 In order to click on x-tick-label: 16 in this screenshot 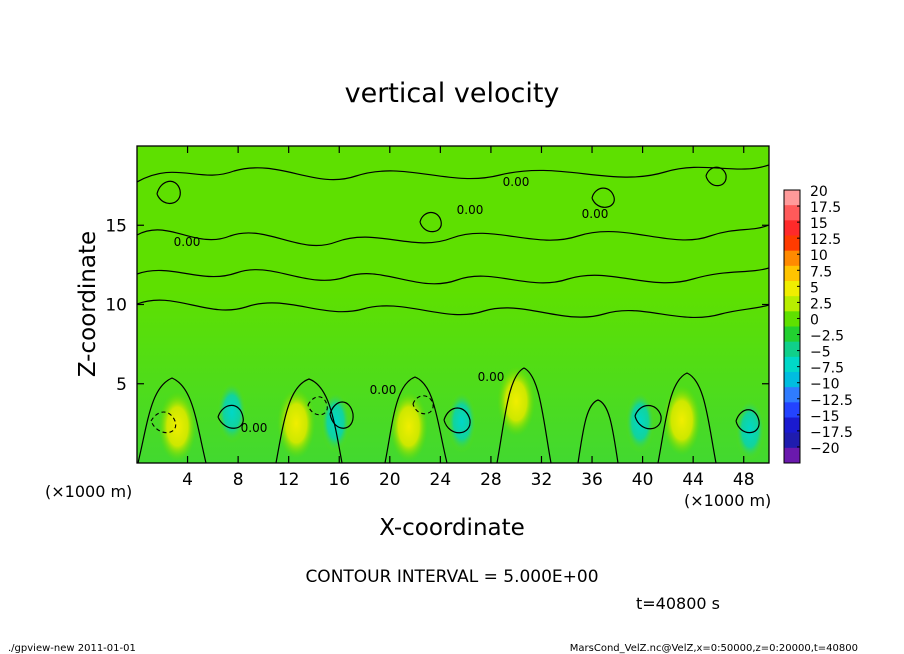, I will do `click(339, 480)`.